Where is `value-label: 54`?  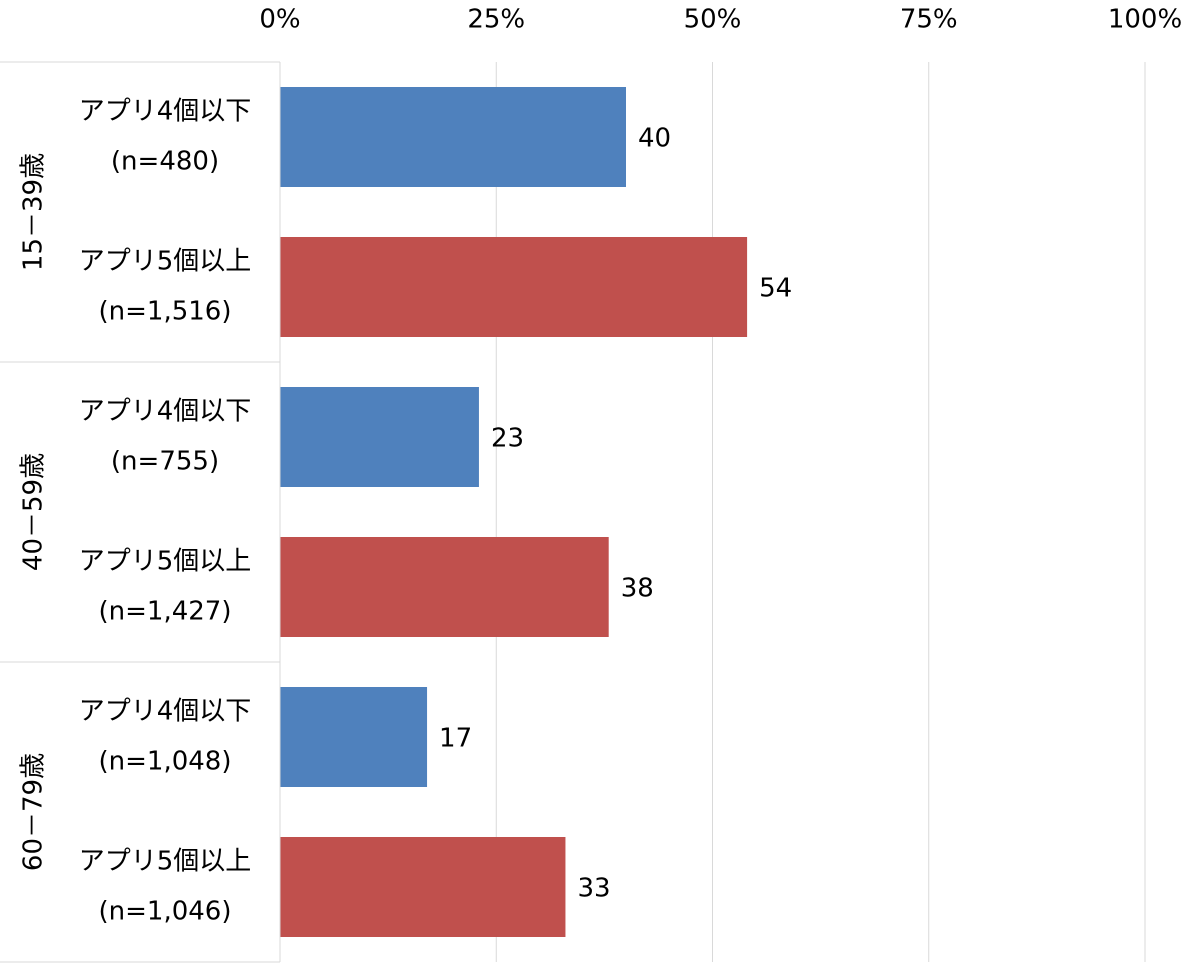 value-label: 54 is located at coordinates (775, 289).